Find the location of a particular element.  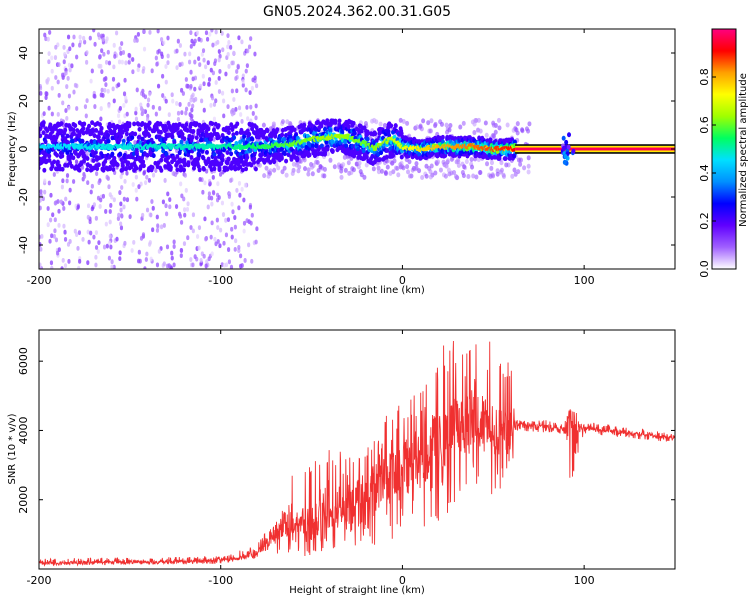

colorbar-tick: 0.4 is located at coordinates (707, 173).